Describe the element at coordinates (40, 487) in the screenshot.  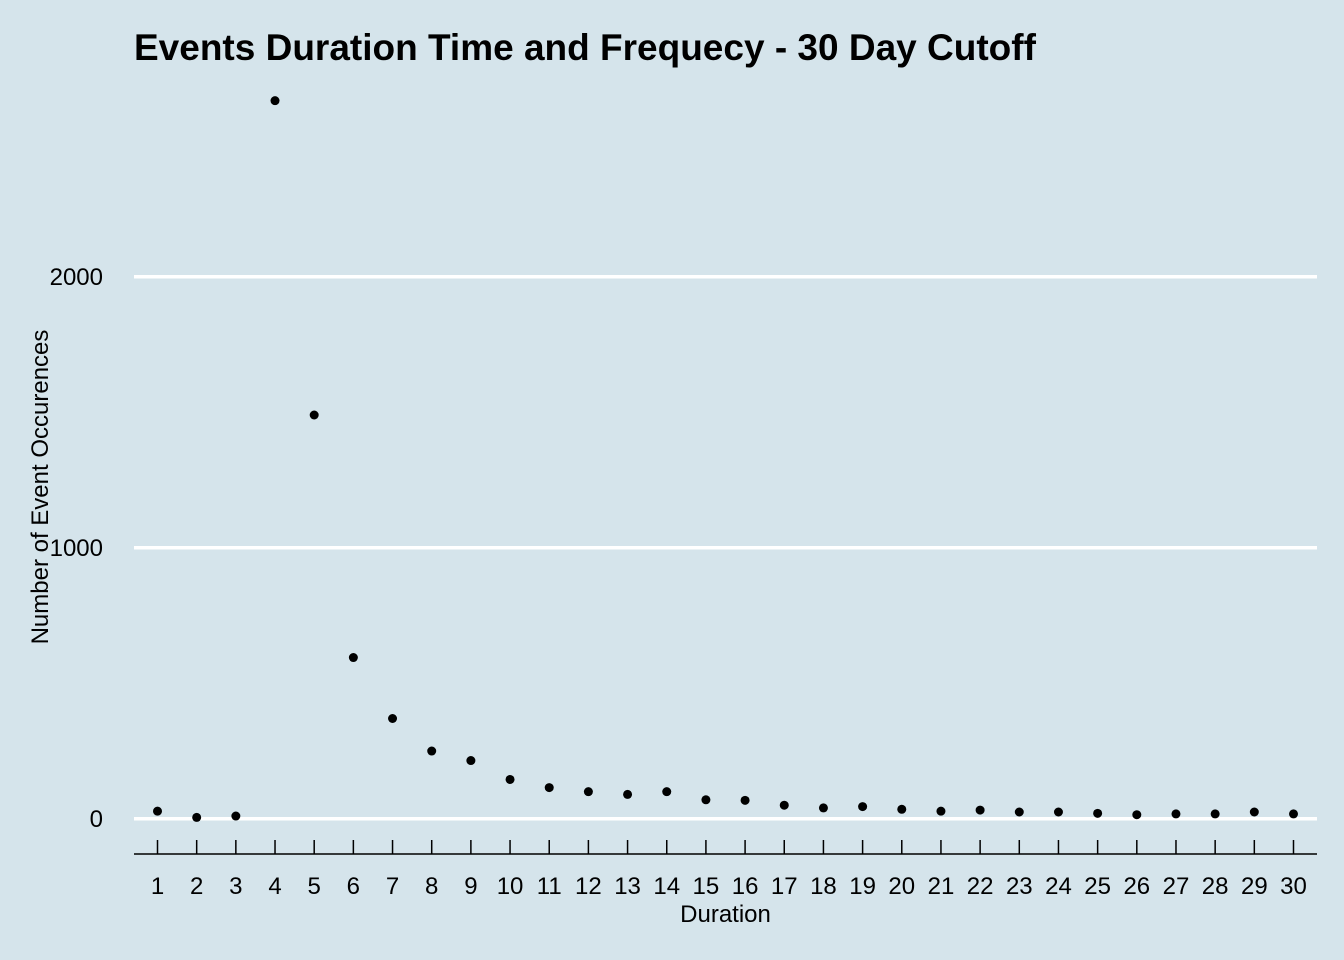
I see `y-axis-title: Number of Event Occurences` at that location.